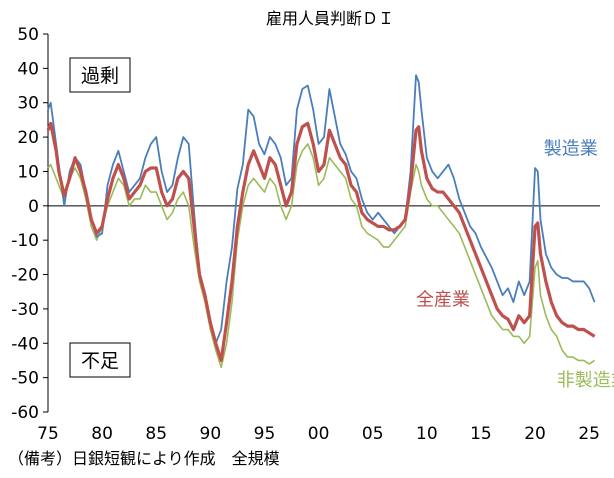 This screenshot has height=478, width=614. What do you see at coordinates (481, 434) in the screenshot?
I see `x-tick-label: 15` at bounding box center [481, 434].